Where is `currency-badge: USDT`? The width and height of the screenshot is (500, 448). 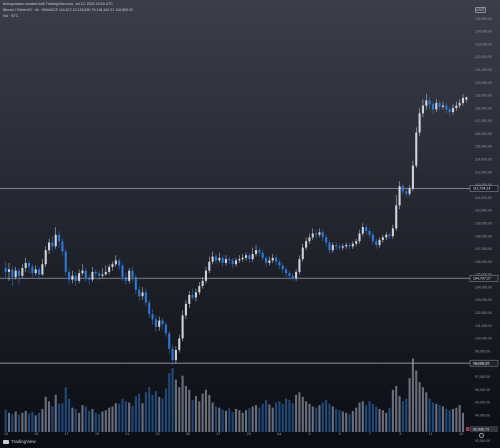
currency-badge: USDT is located at coordinates (480, 9).